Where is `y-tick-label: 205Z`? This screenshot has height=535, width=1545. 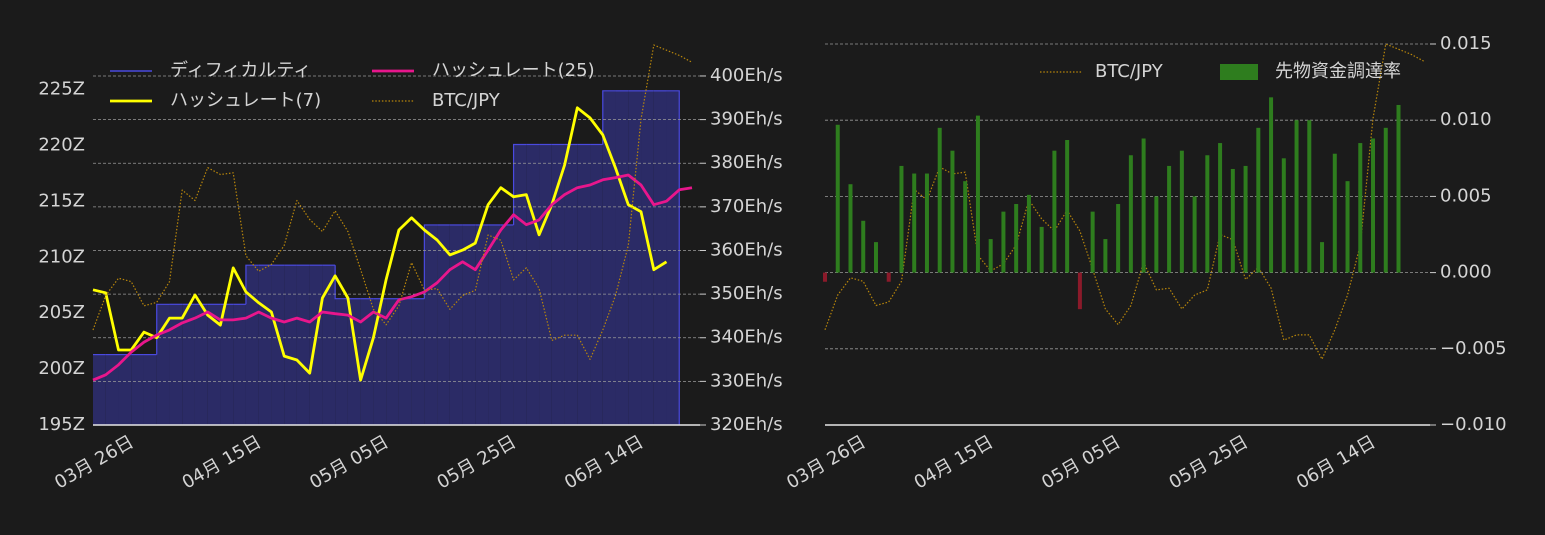
y-tick-label: 205Z is located at coordinates (61, 312).